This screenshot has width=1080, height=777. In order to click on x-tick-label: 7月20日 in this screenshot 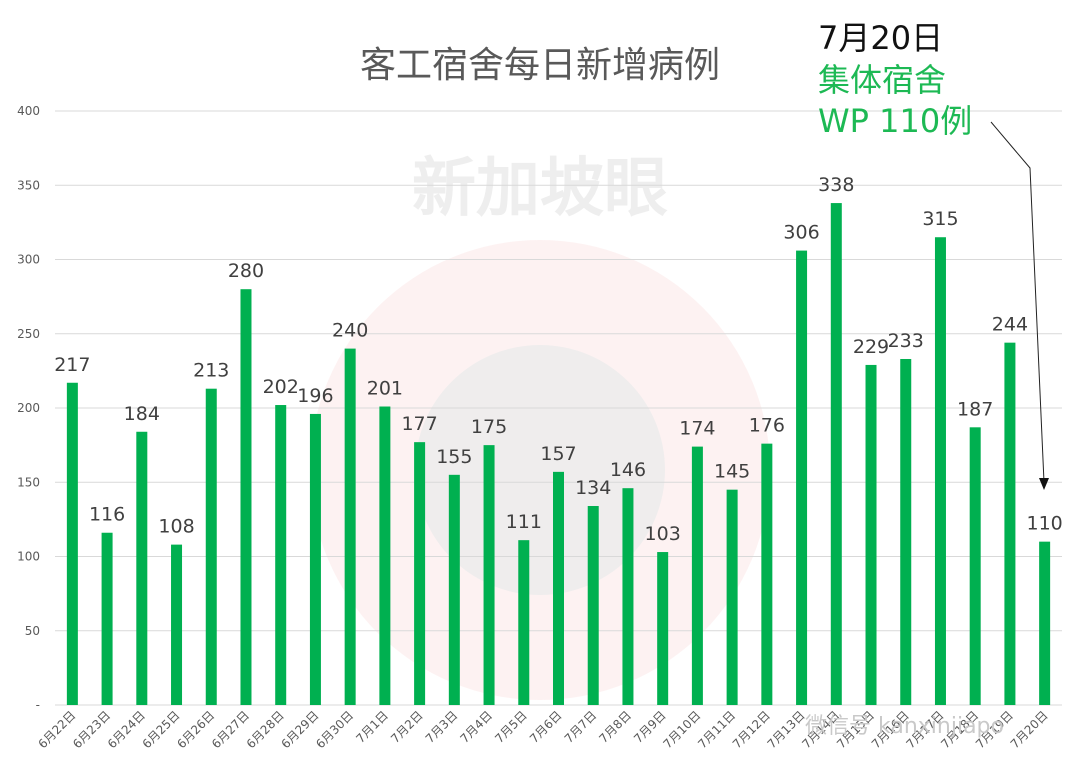, I will do `click(1029, 729)`.